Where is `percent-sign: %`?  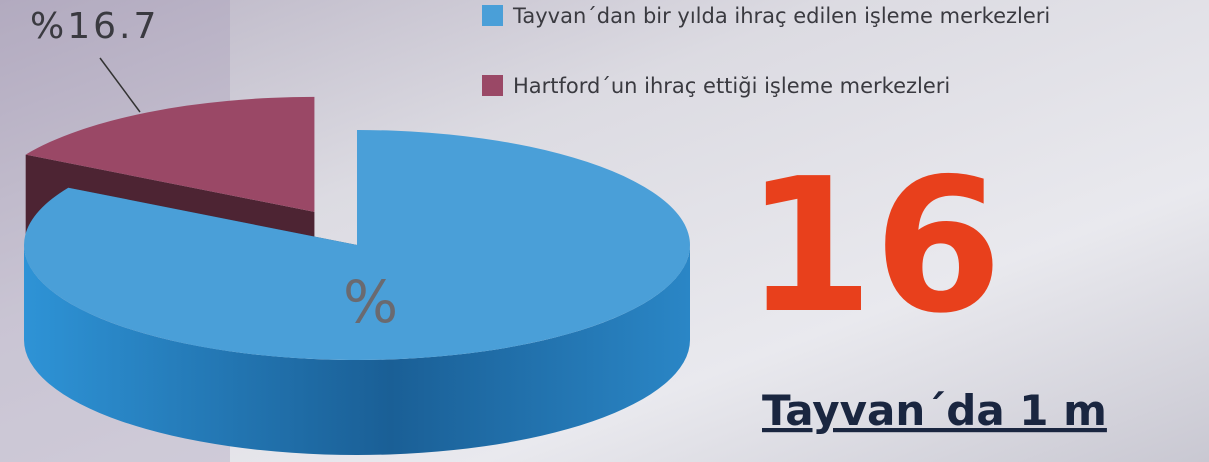 percent-sign: % is located at coordinates (370, 302).